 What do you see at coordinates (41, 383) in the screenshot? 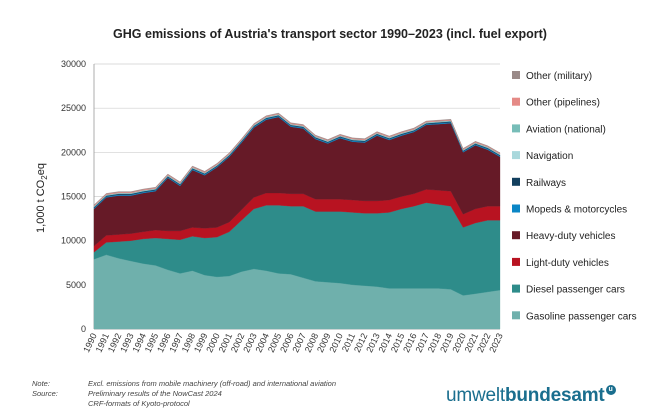
I see `note-key: Note:` at bounding box center [41, 383].